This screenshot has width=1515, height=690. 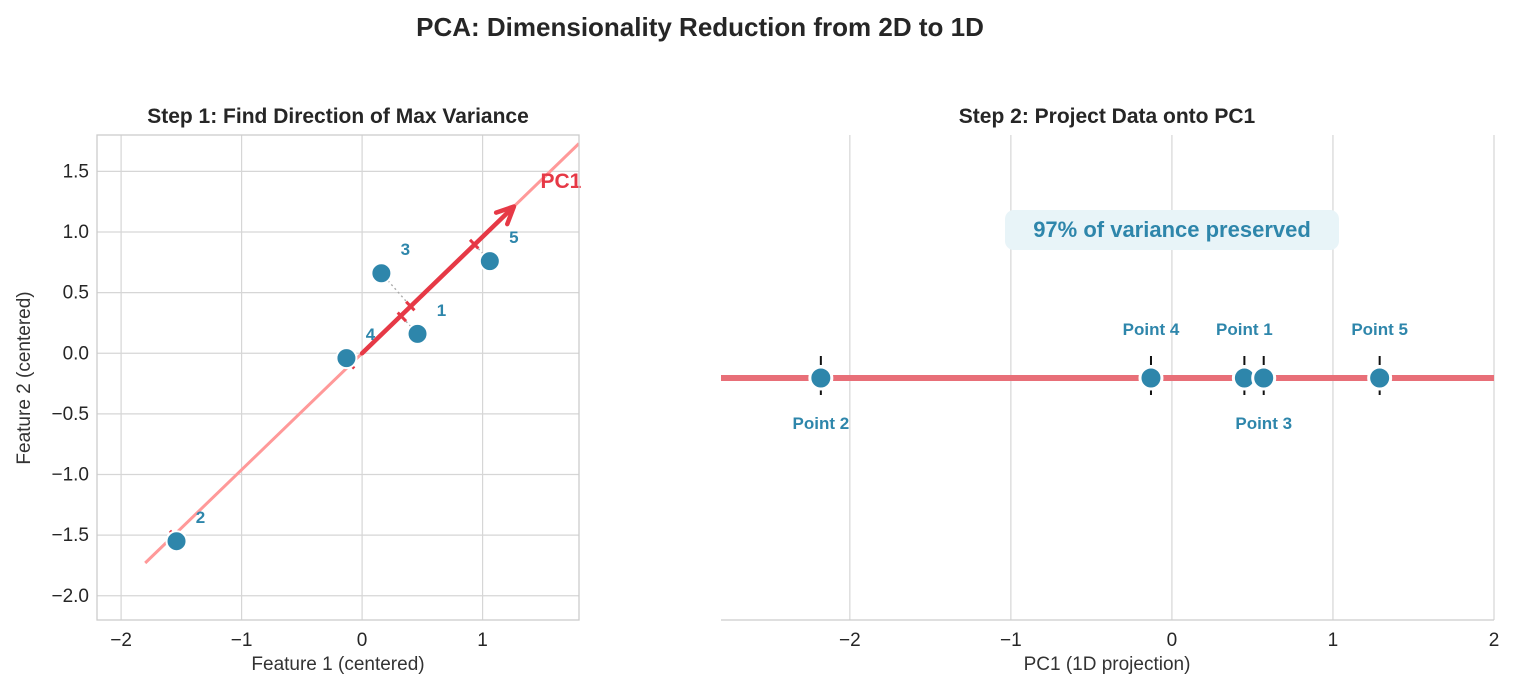 What do you see at coordinates (850, 640) in the screenshot?
I see `right-x-tick-label: −2` at bounding box center [850, 640].